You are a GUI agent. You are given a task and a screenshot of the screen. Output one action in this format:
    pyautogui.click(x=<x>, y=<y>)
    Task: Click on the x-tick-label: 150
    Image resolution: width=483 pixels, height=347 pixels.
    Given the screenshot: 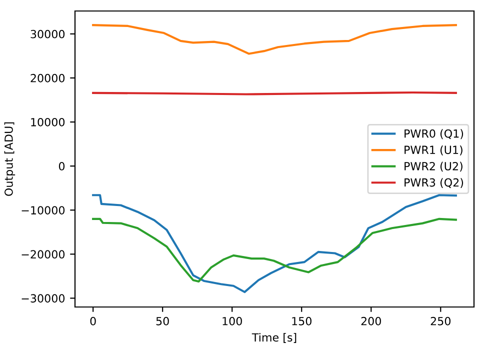 What is the action you would take?
    pyautogui.click(x=302, y=321)
    